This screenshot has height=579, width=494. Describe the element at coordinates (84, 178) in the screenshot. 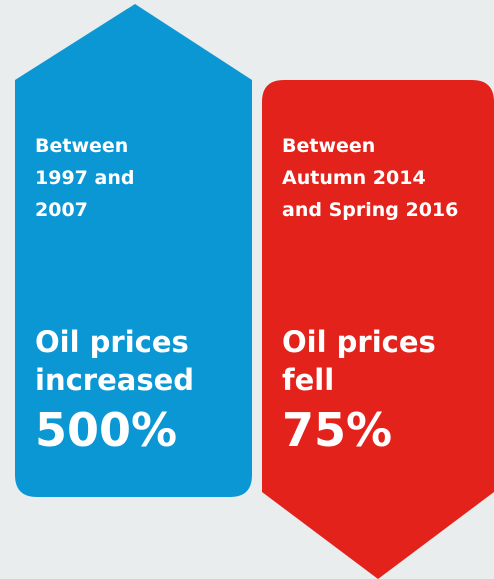

I see `period-line: 1997 and` at that location.